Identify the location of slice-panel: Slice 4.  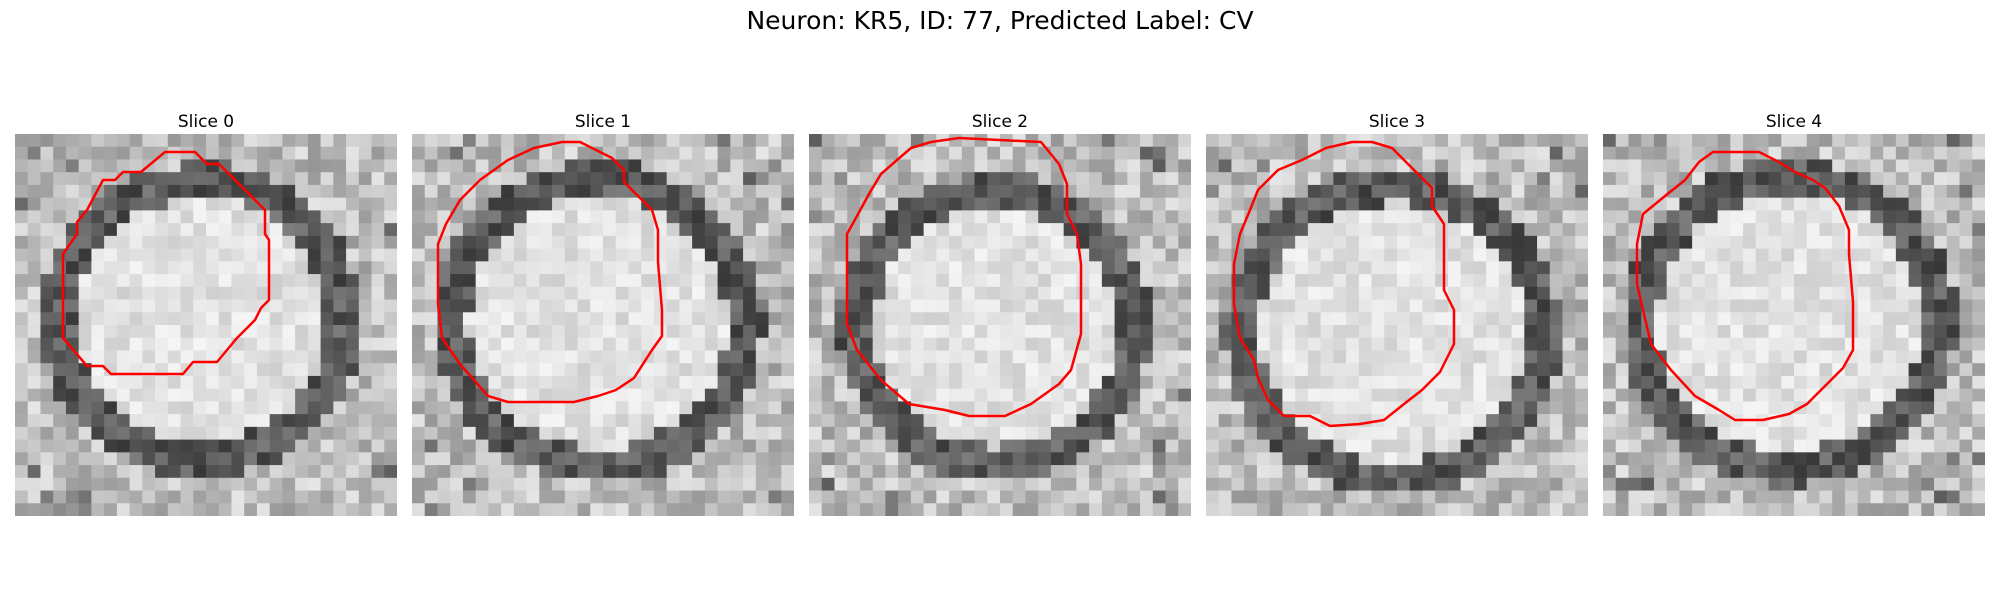
(1794, 313).